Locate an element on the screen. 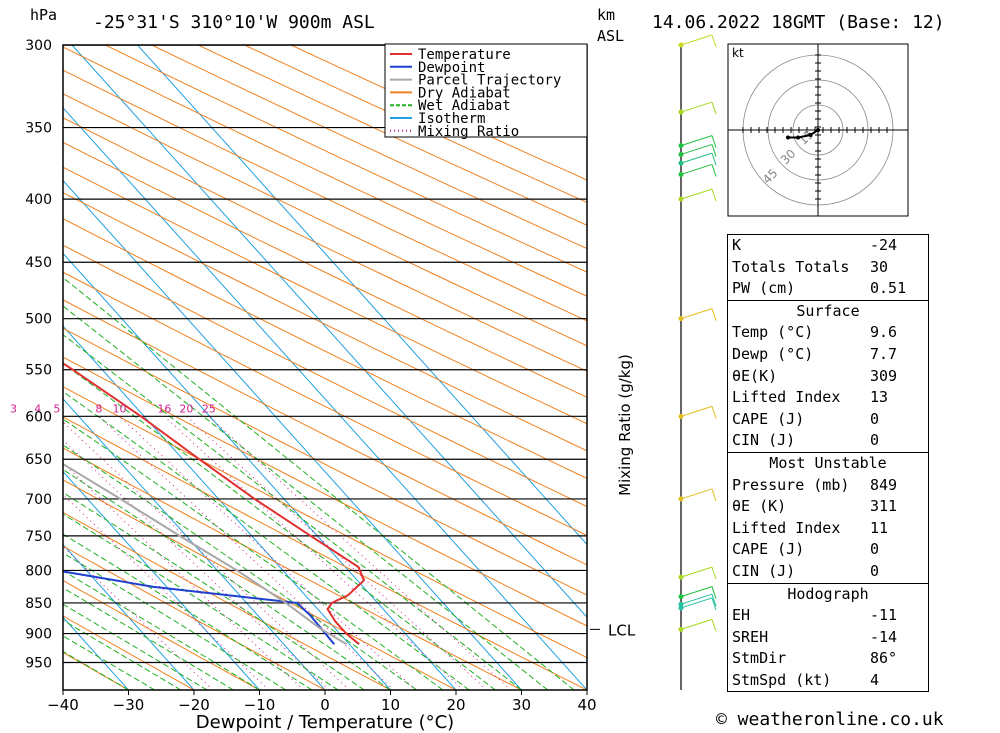  hodo-label: EH is located at coordinates (741, 615).